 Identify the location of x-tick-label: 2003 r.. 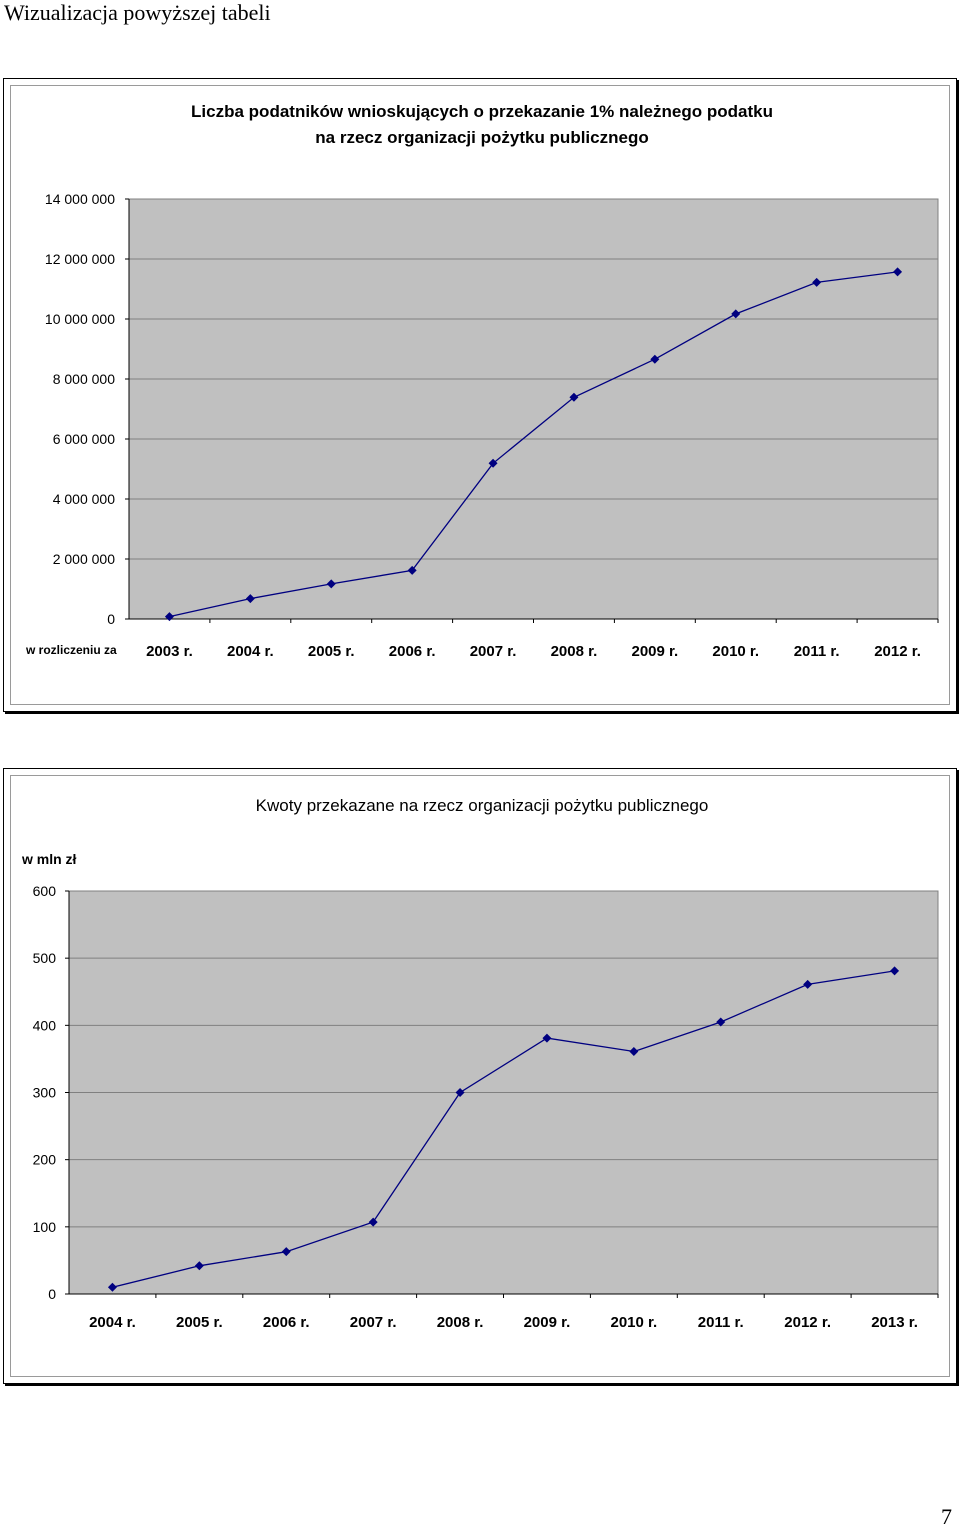
(169, 651).